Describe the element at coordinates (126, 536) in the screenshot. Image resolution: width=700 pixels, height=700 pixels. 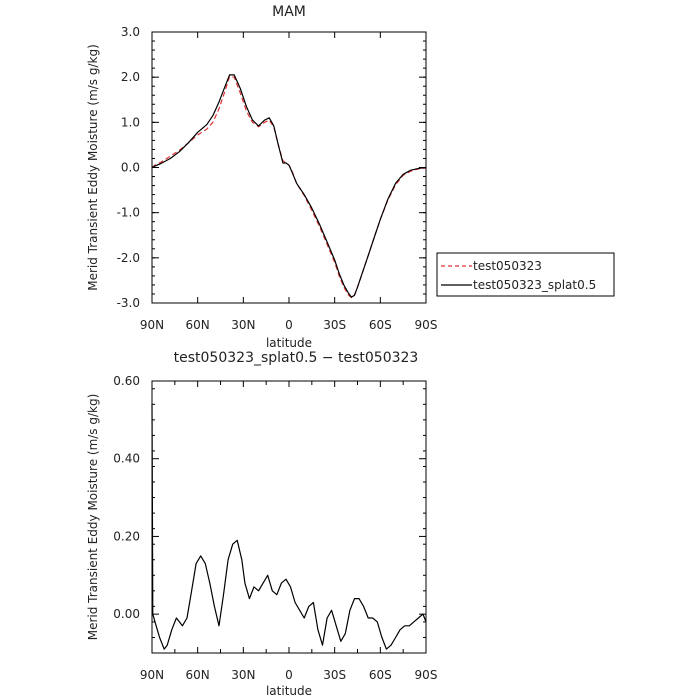
I see `y-tick-label-0-20: 0.20` at that location.